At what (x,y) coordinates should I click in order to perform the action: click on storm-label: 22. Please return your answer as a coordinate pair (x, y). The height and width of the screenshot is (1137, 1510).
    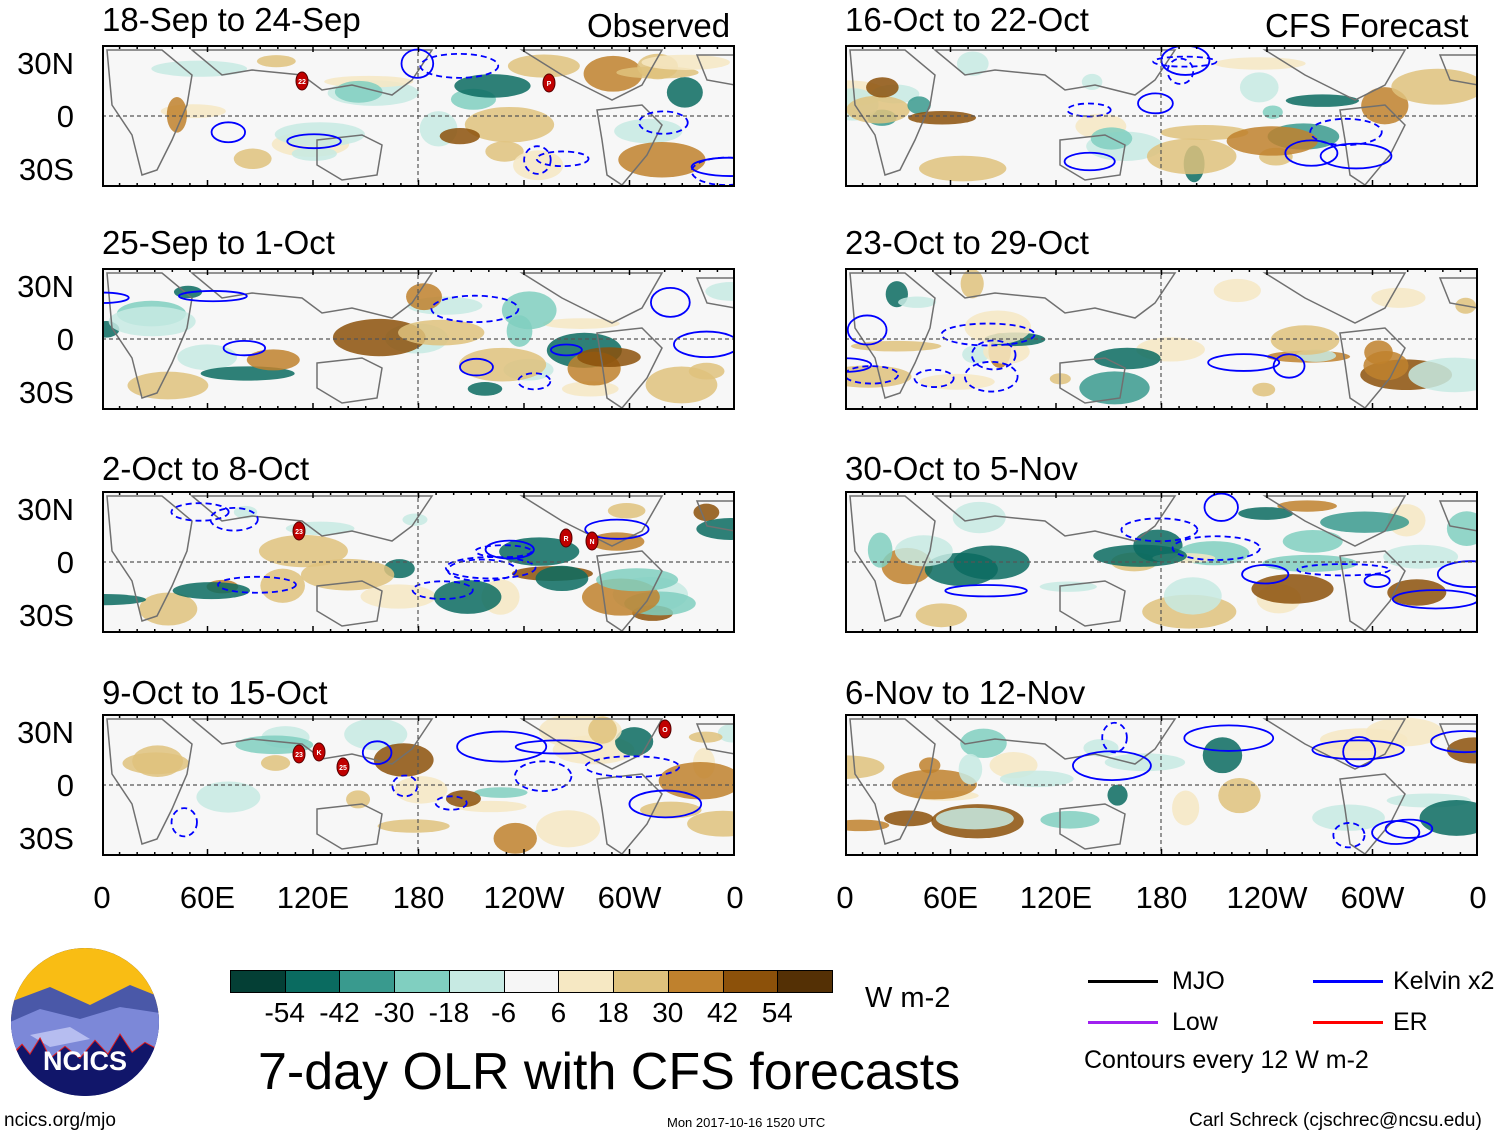
    Looking at the image, I should click on (302, 82).